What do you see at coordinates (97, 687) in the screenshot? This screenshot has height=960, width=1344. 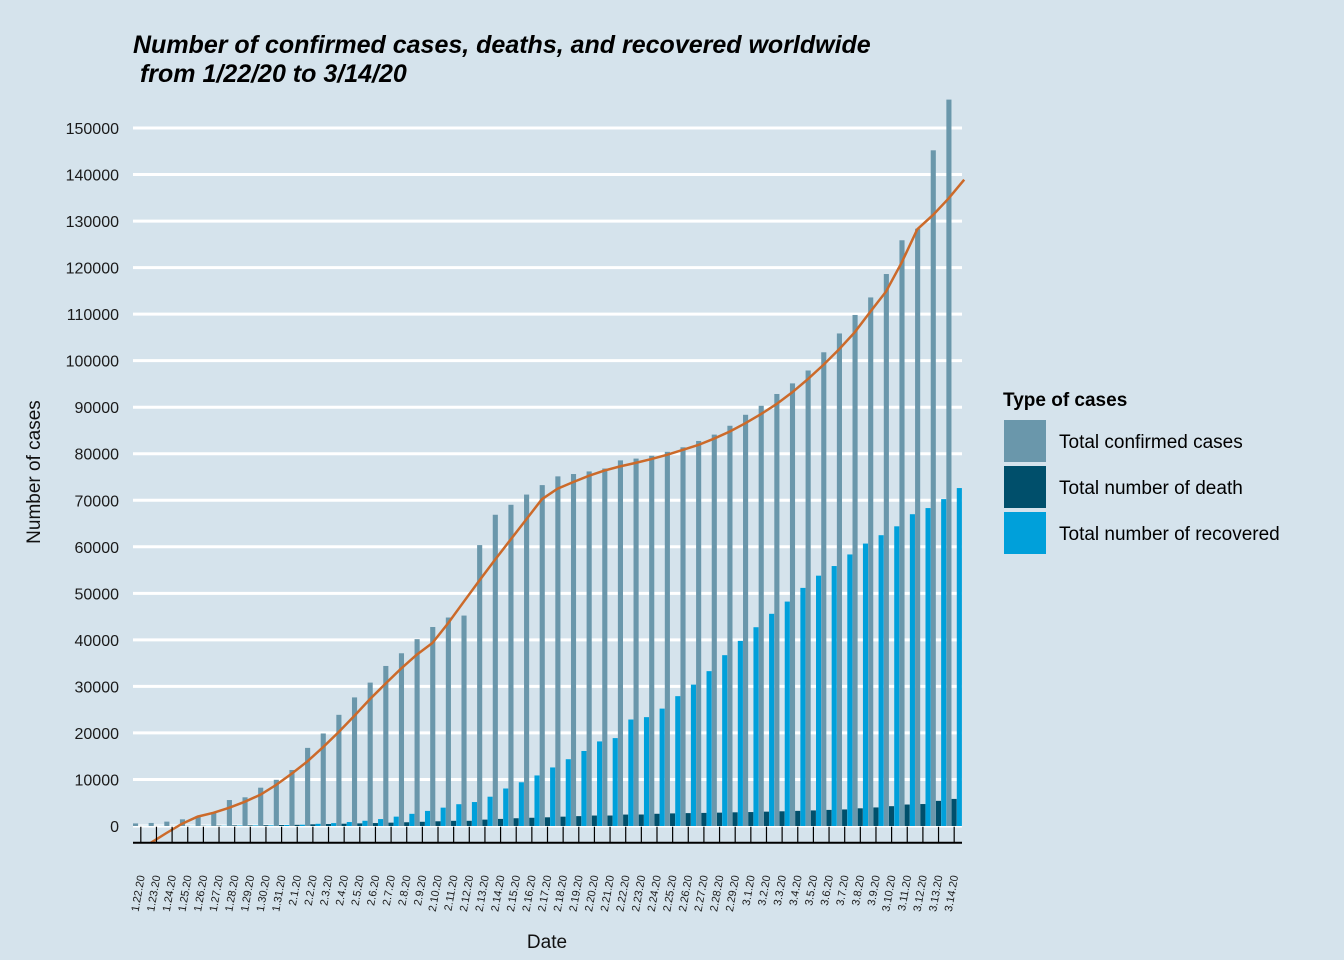 I see `y-tick-label: 30000` at bounding box center [97, 687].